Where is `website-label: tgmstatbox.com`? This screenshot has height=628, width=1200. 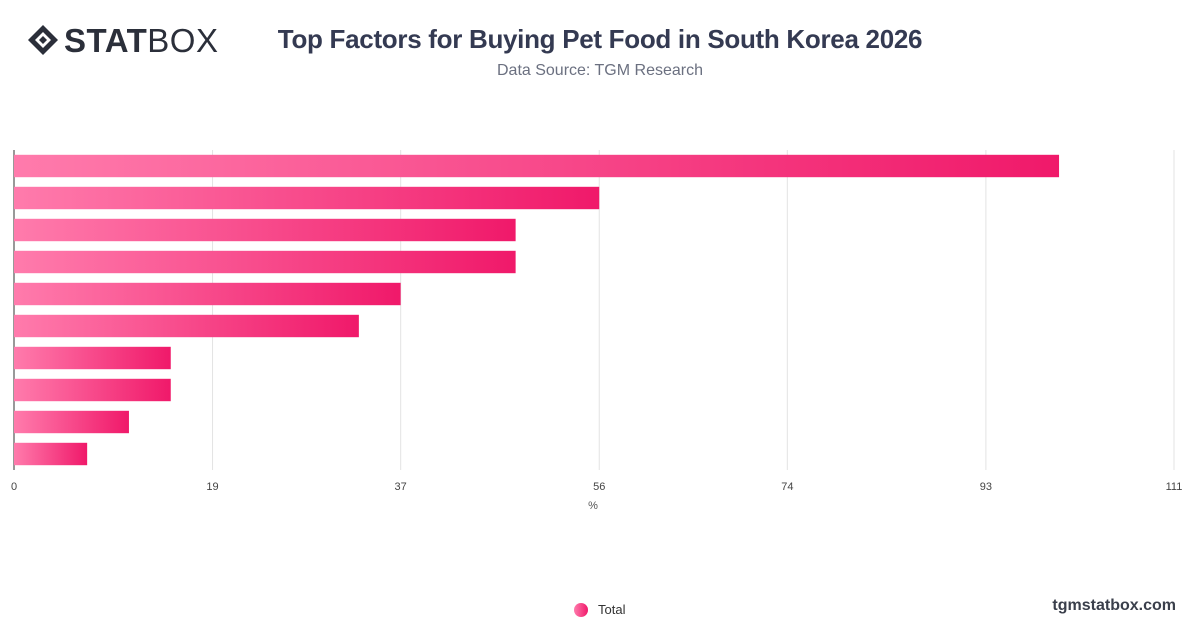 website-label: tgmstatbox.com is located at coordinates (1114, 605).